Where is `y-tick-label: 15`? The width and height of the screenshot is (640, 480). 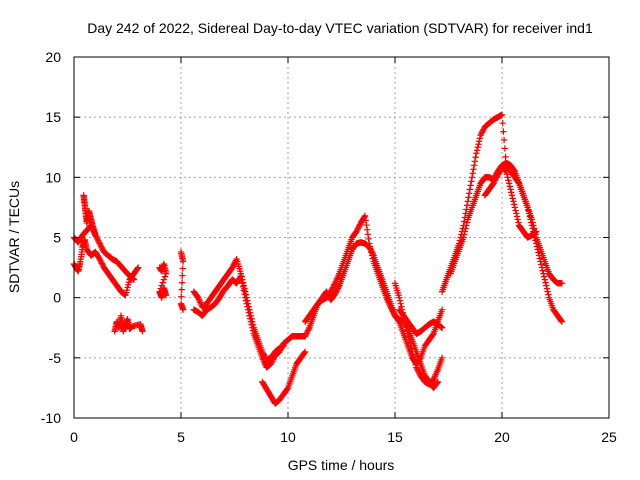
y-tick-label: 15 is located at coordinates (53, 117).